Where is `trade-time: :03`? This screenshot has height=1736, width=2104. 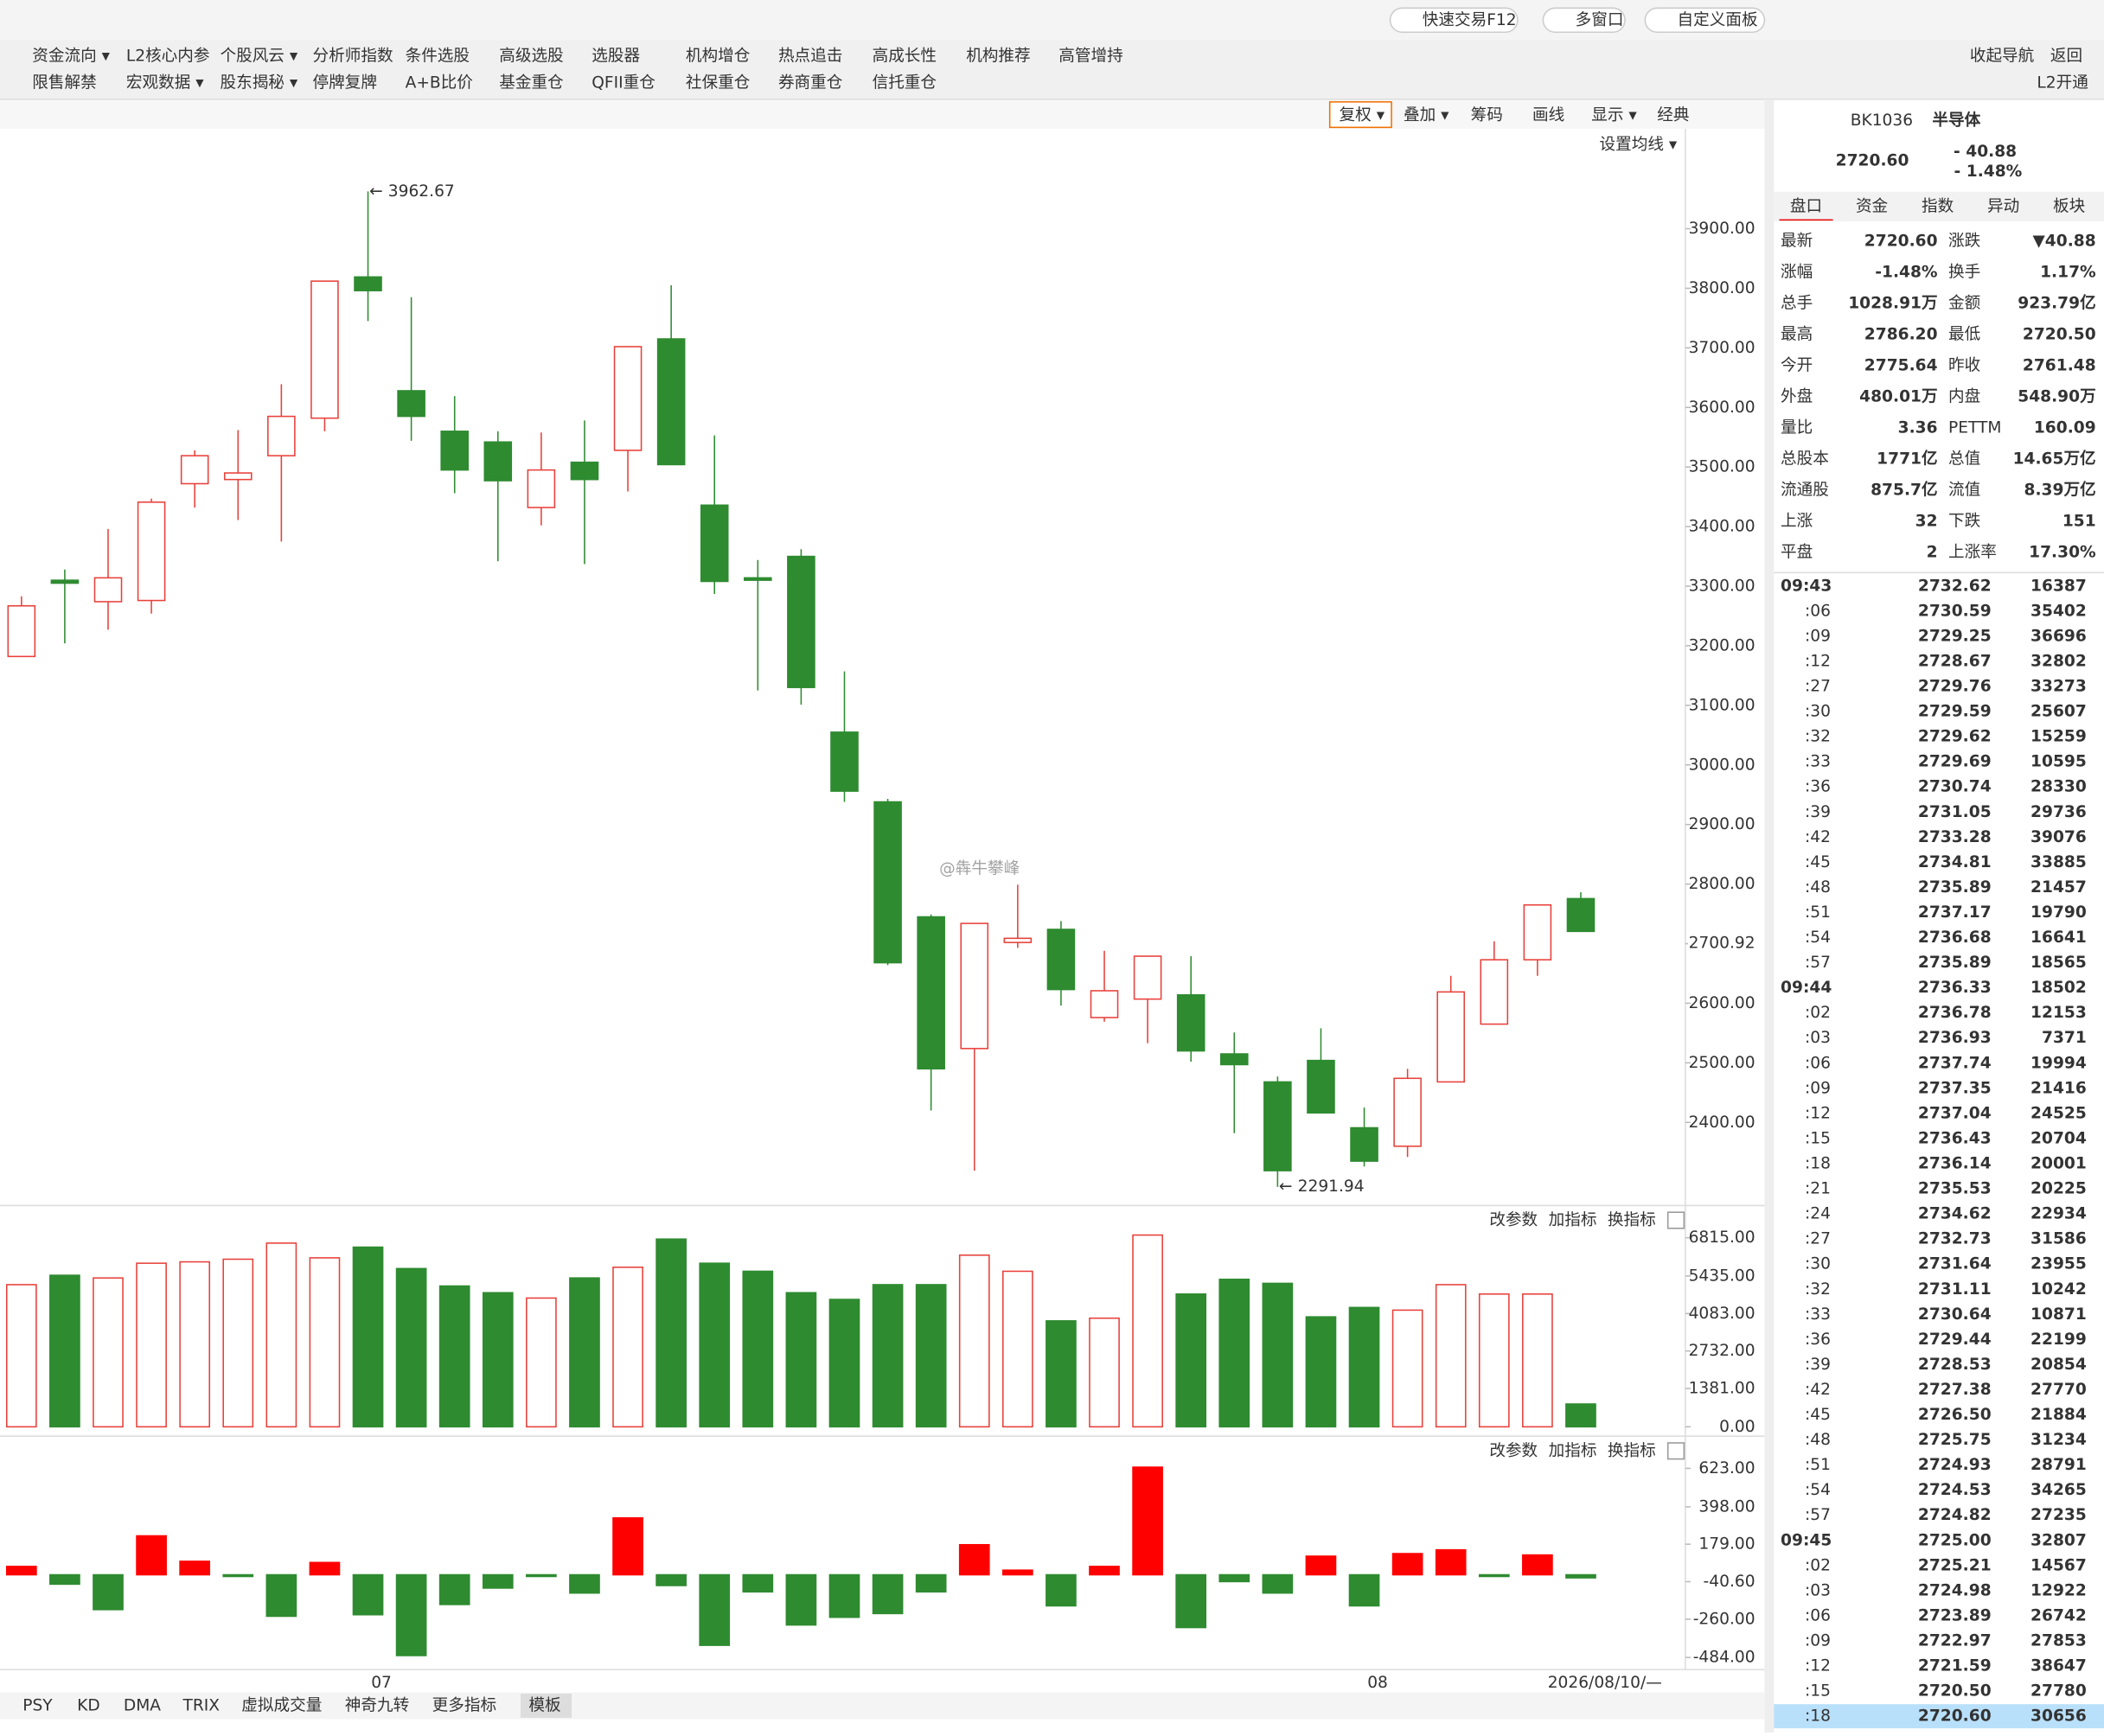
trade-time: :03 is located at coordinates (1818, 1038).